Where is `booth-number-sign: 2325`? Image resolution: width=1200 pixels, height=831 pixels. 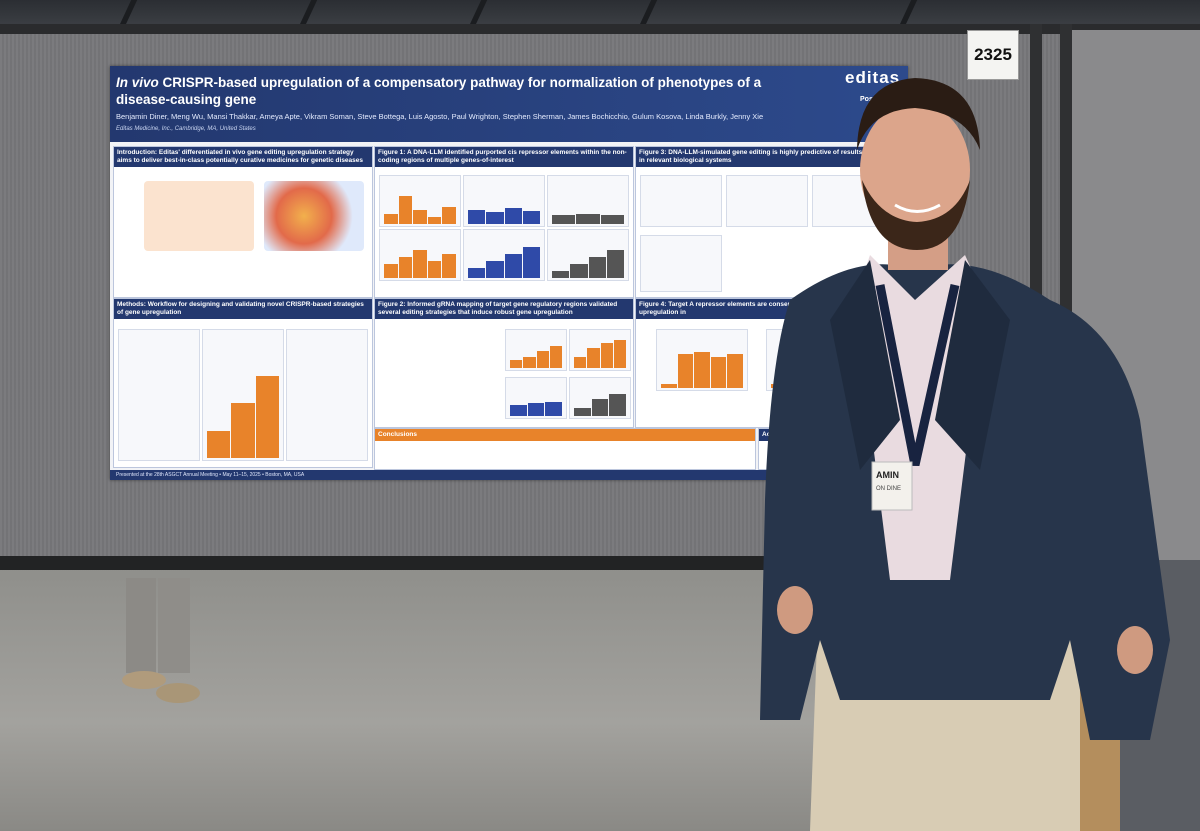 booth-number-sign: 2325 is located at coordinates (993, 55).